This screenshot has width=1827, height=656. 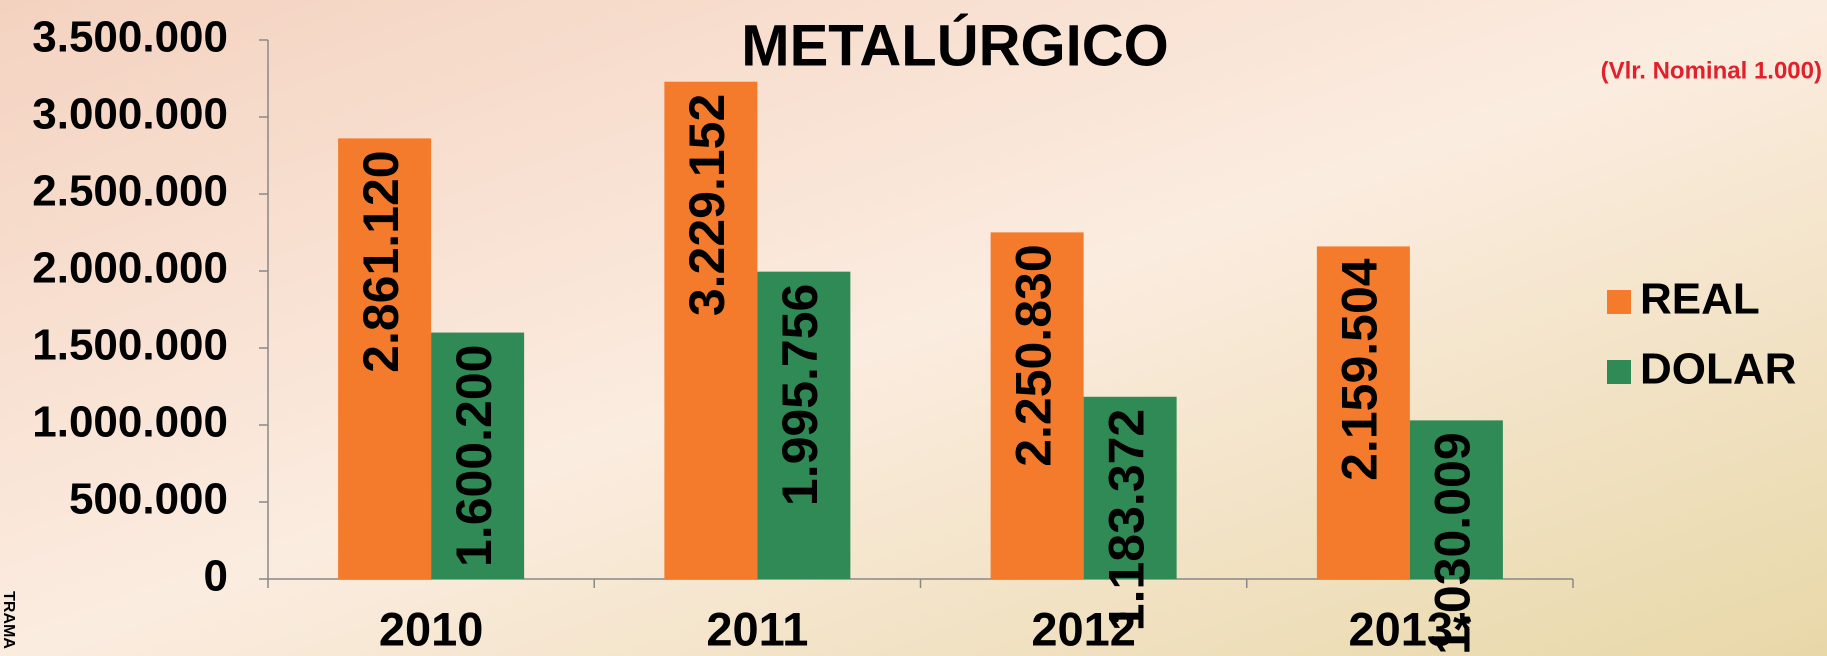 I want to click on y-tick-label: 3.500.000, so click(x=130, y=37).